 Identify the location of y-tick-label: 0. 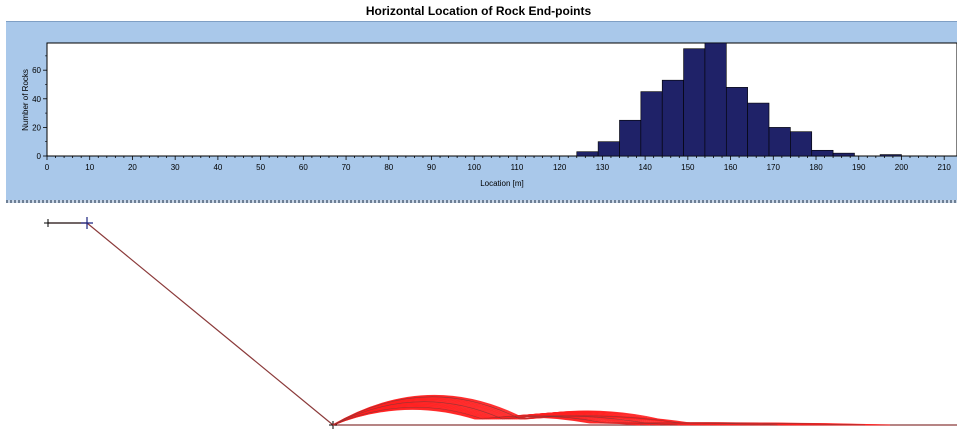
(39, 156).